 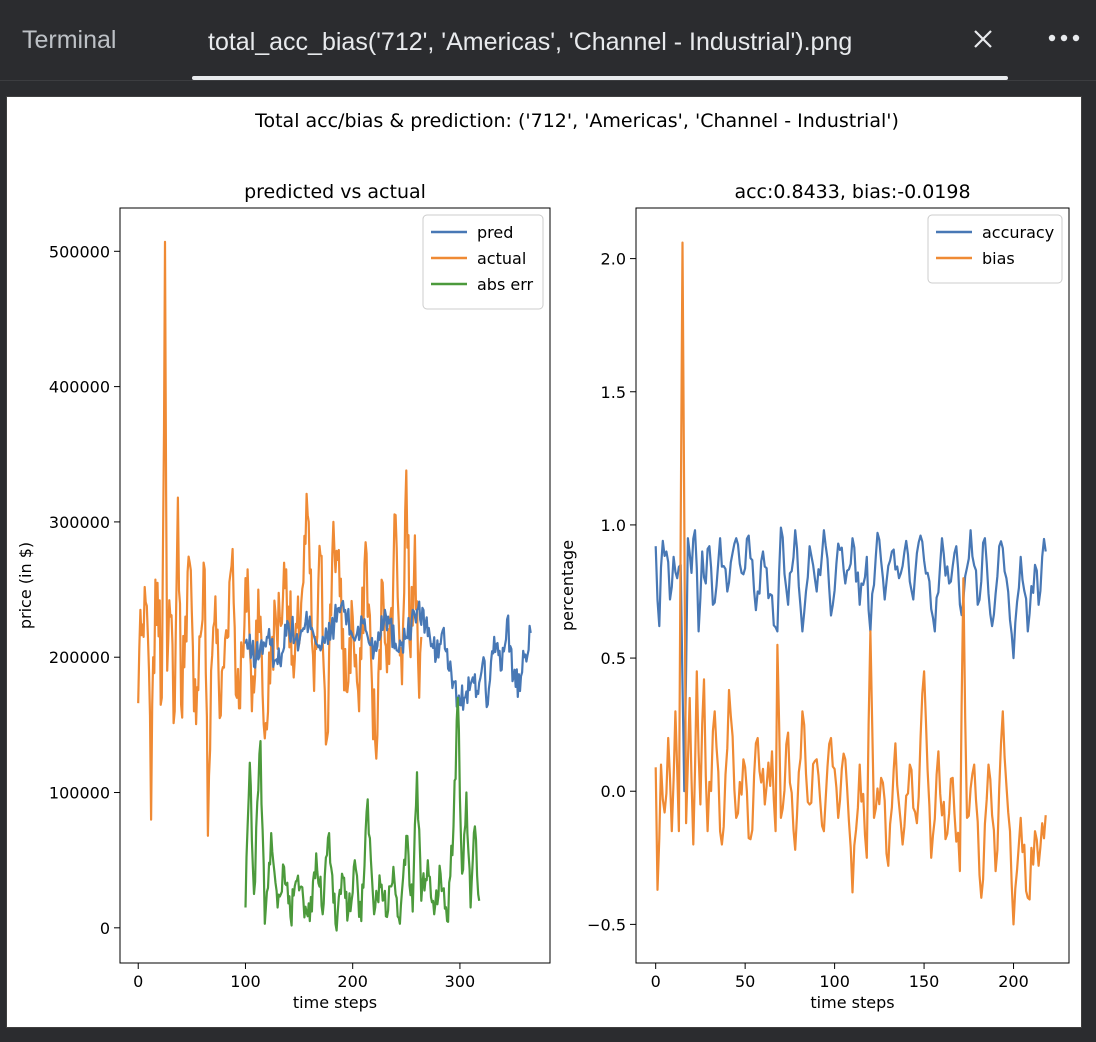 I want to click on right-ytick-label: 1.5, so click(x=613, y=392).